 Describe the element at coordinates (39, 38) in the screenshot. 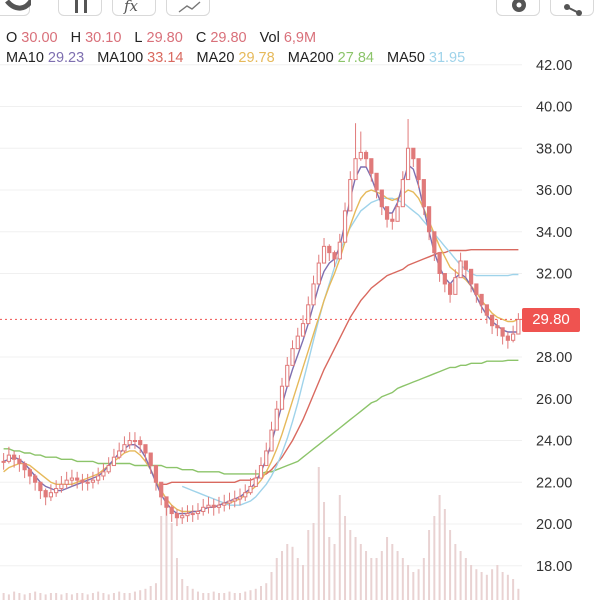

I see `open-value: 30.00` at that location.